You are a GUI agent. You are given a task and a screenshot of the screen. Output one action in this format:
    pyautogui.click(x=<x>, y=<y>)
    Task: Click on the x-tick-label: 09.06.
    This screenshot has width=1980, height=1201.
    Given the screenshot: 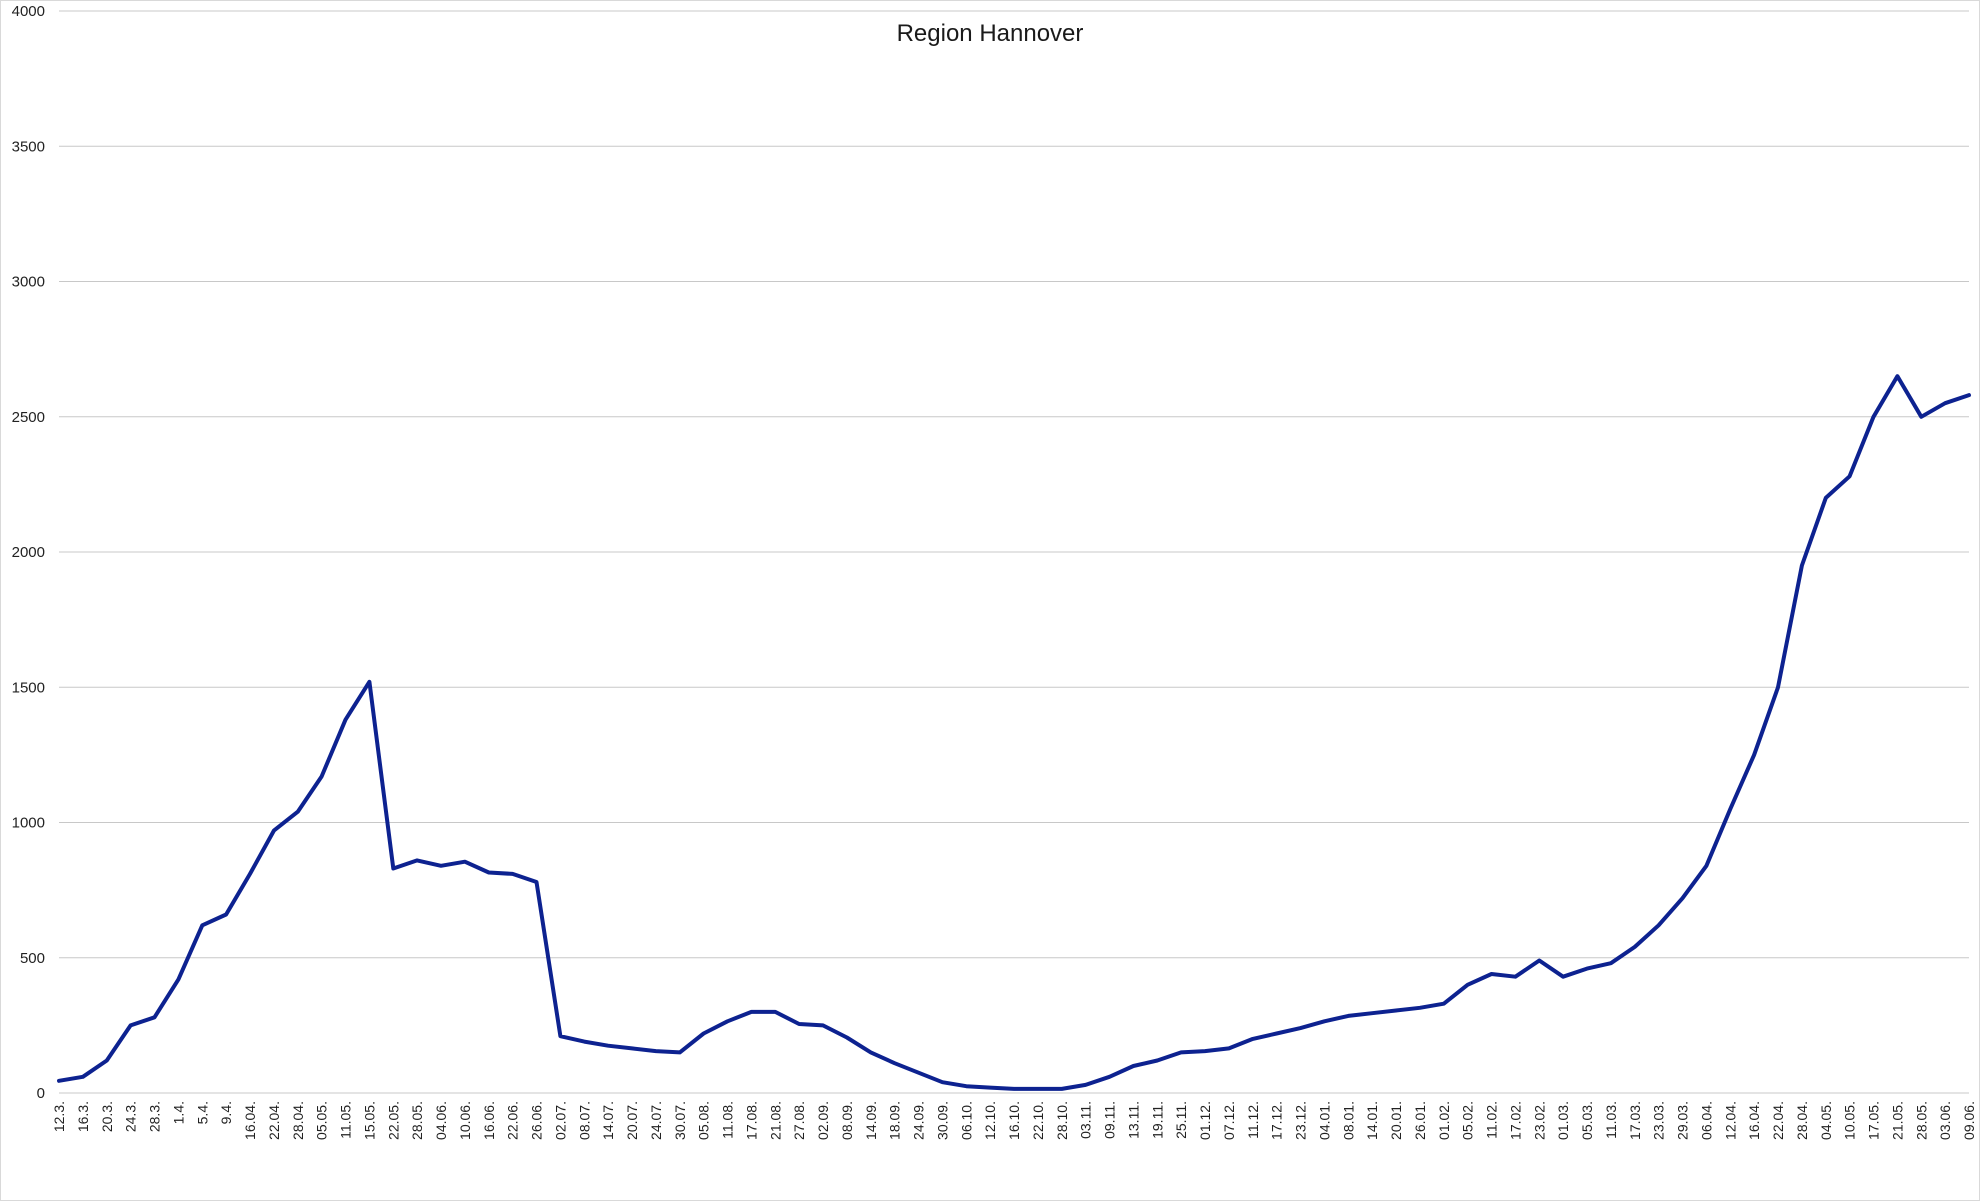 What is the action you would take?
    pyautogui.click(x=1969, y=1120)
    